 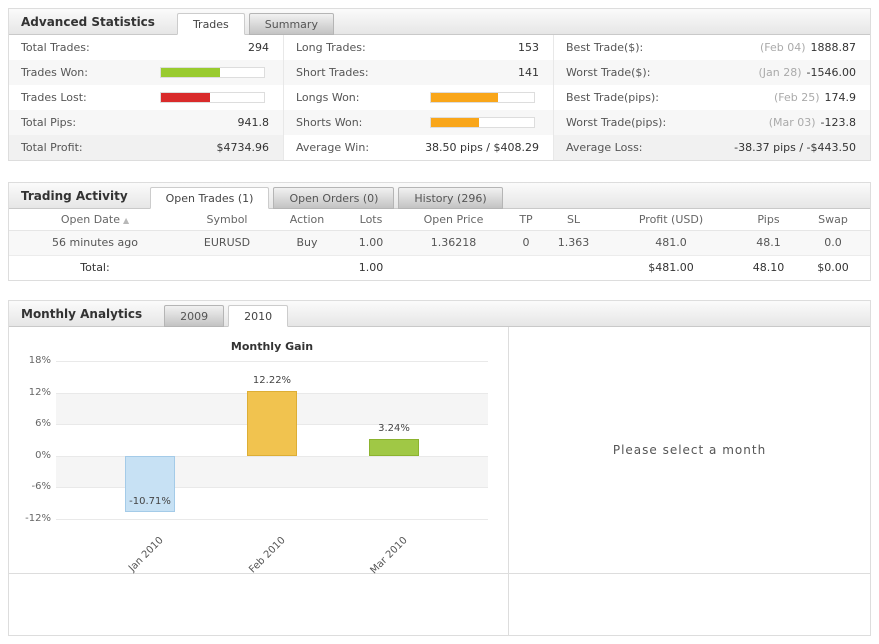 What do you see at coordinates (671, 243) in the screenshot?
I see `cell-profit: 481.0` at bounding box center [671, 243].